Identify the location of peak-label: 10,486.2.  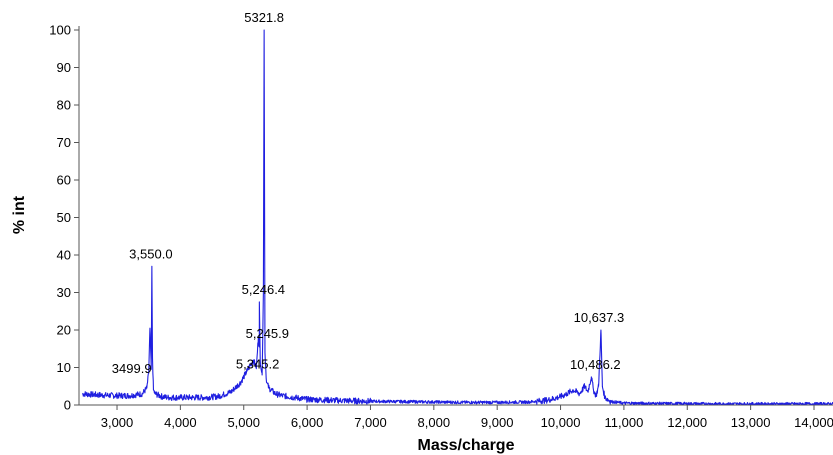
(595, 364).